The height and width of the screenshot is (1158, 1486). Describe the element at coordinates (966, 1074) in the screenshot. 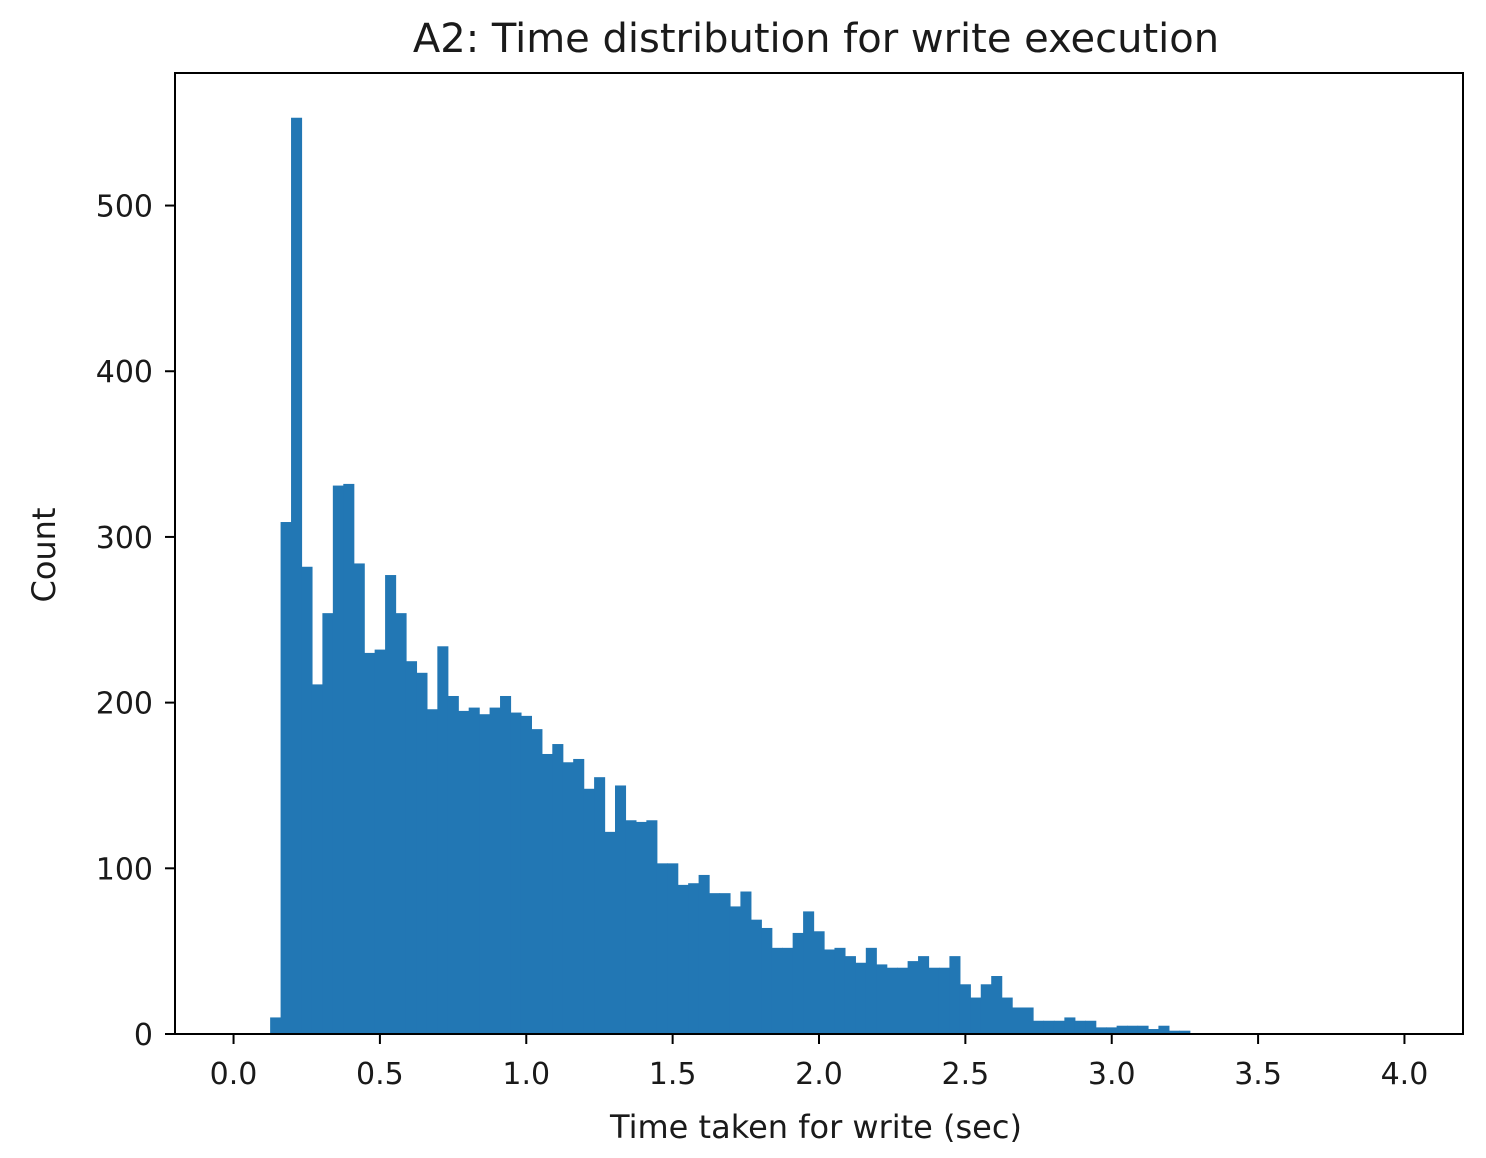

I see `x-tick-label: 2.5` at that location.